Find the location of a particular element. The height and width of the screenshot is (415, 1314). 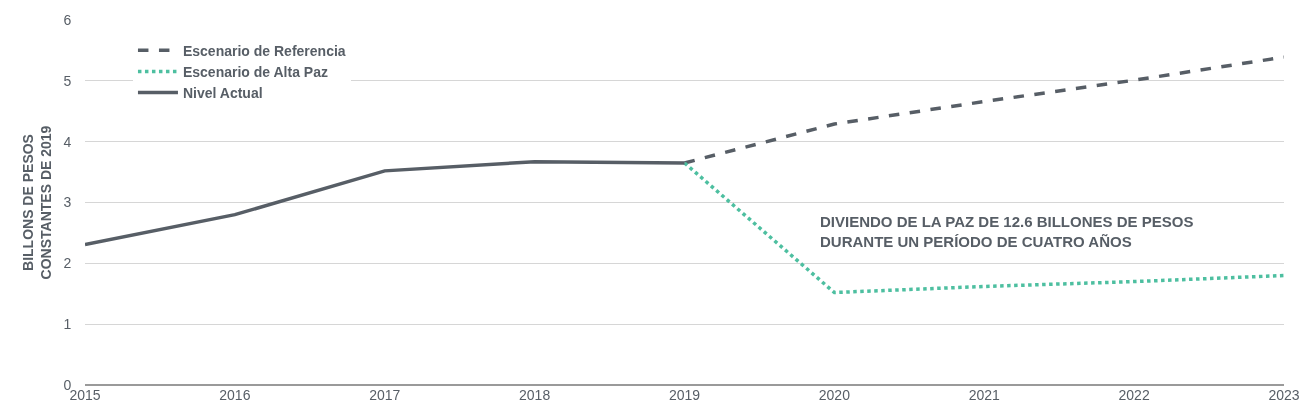

annotation: DIVIENDO DE LA PAZ DE 12.6 BILLONES DE PESOS DURANTE UN PERÍODO DE CUATRO AÑOS is located at coordinates (1007, 231).